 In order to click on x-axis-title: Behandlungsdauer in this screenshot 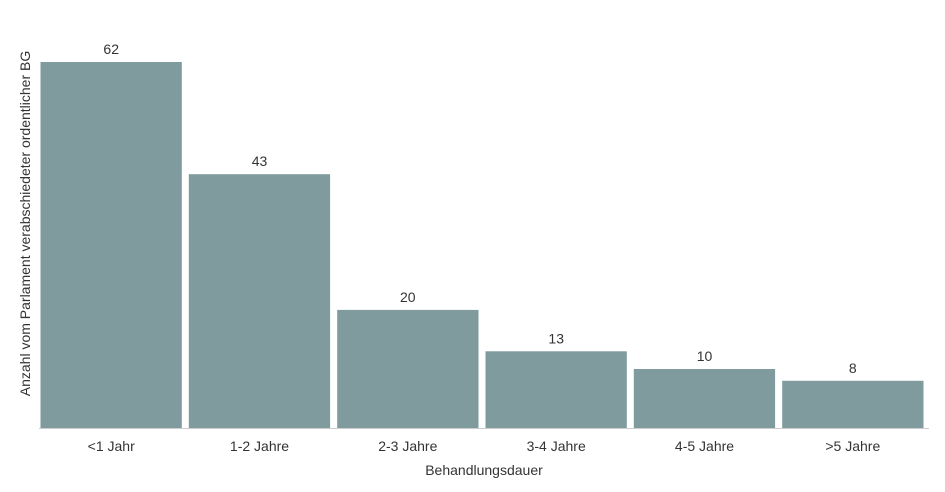, I will do `click(484, 470)`.